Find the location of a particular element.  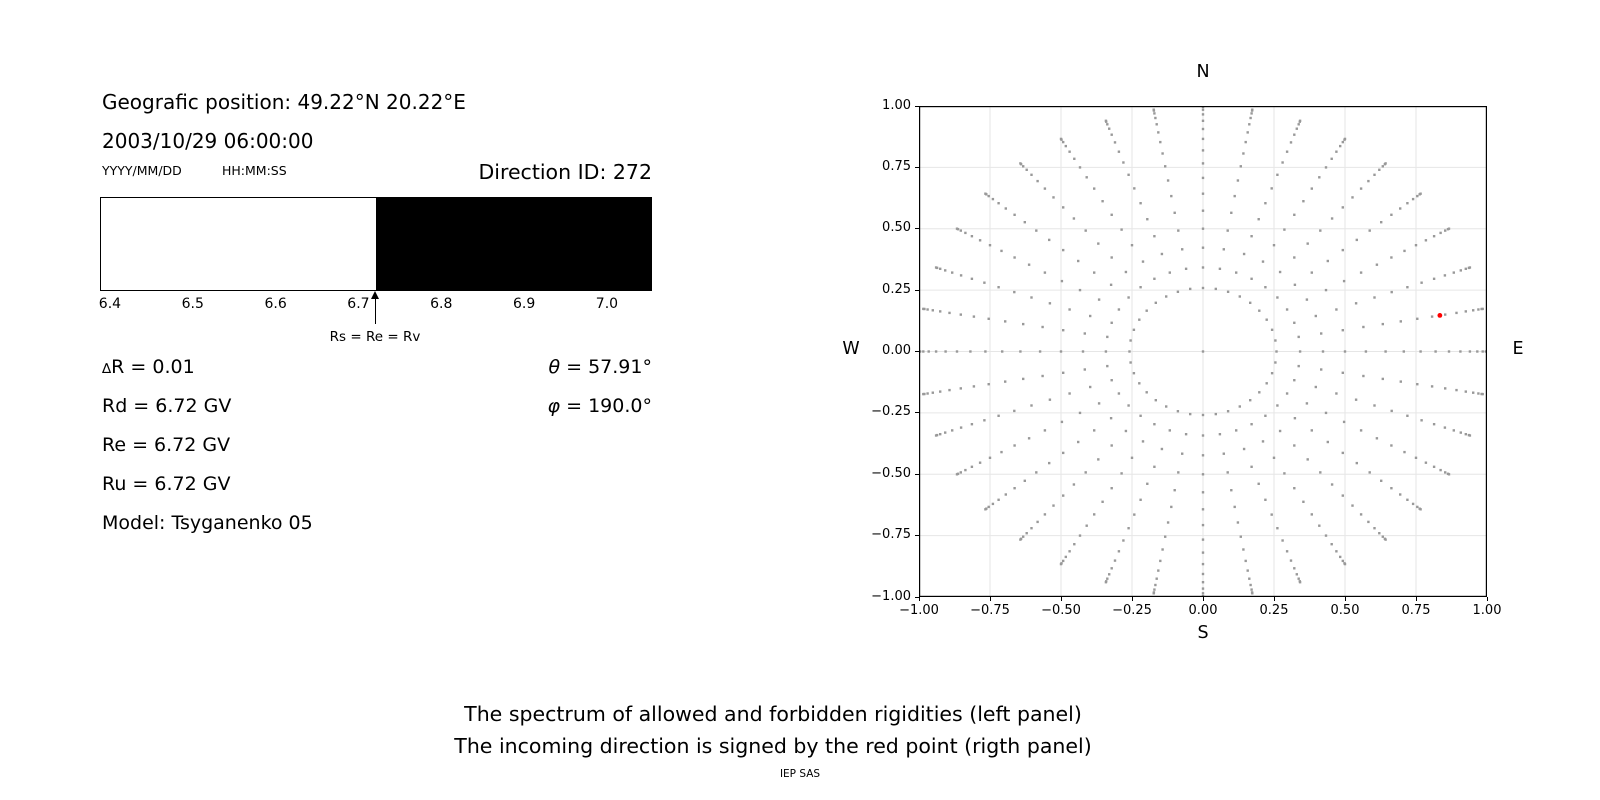

datetime-text: 2003/10/29 06:00:00 is located at coordinates (208, 141).